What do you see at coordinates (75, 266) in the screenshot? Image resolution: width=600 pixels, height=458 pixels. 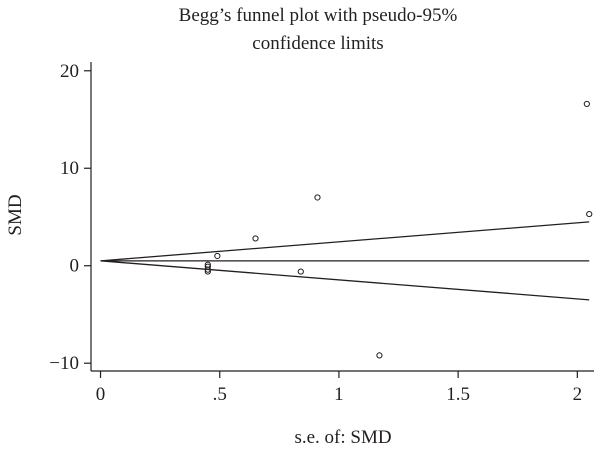 I see `y-tick-label: 0` at bounding box center [75, 266].